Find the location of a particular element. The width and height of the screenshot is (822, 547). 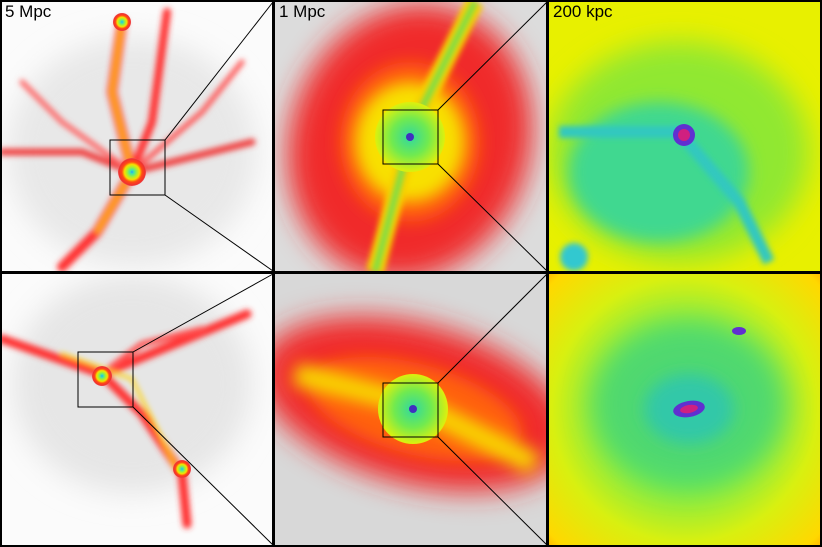

scale-label: 5 Mpc is located at coordinates (28, 11).